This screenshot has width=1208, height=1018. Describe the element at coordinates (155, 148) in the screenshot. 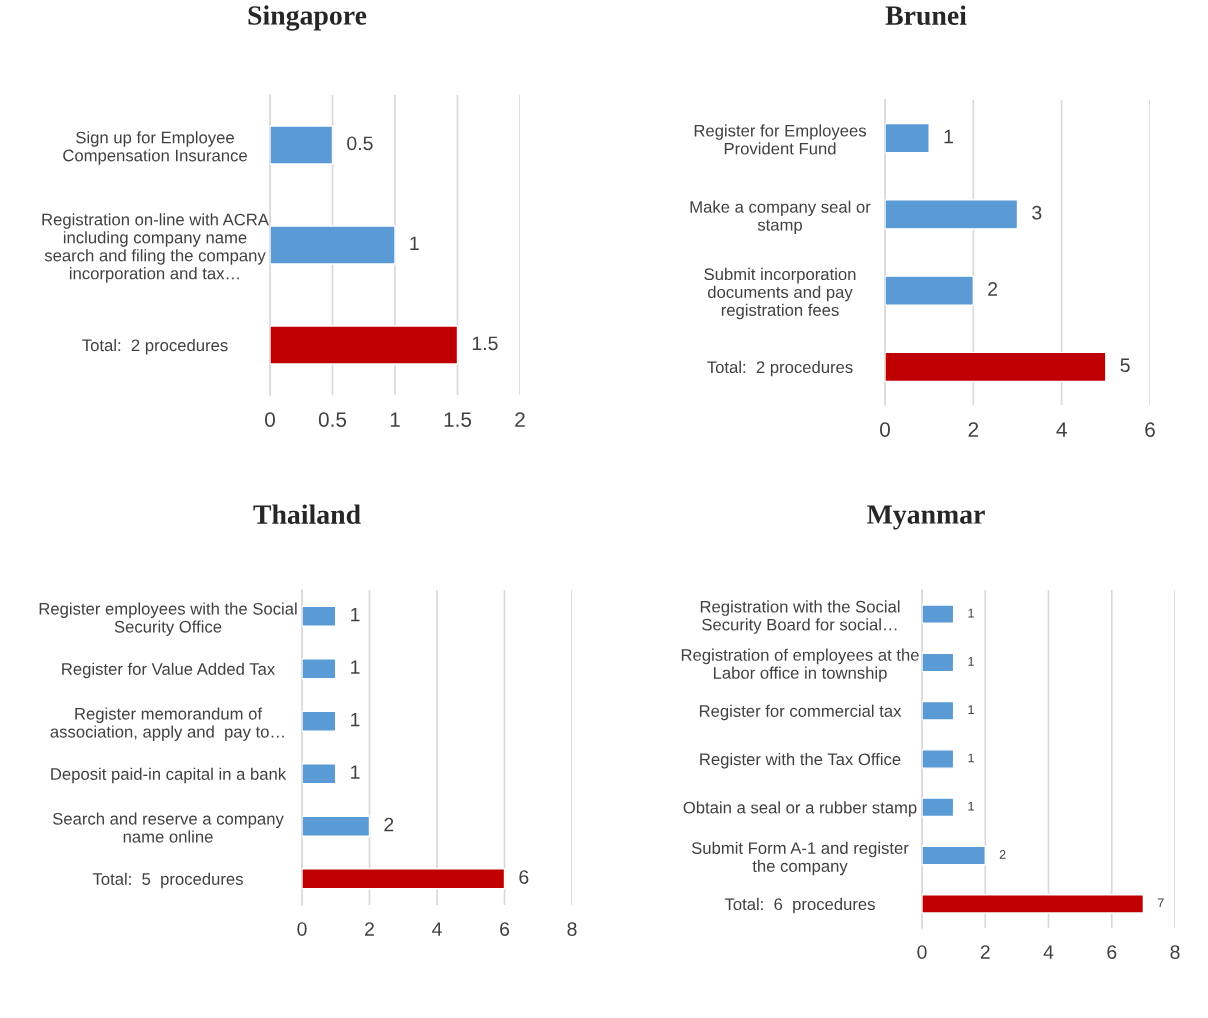

I see `y-tick-label: Sign up for Employee Compensation Insurance` at that location.